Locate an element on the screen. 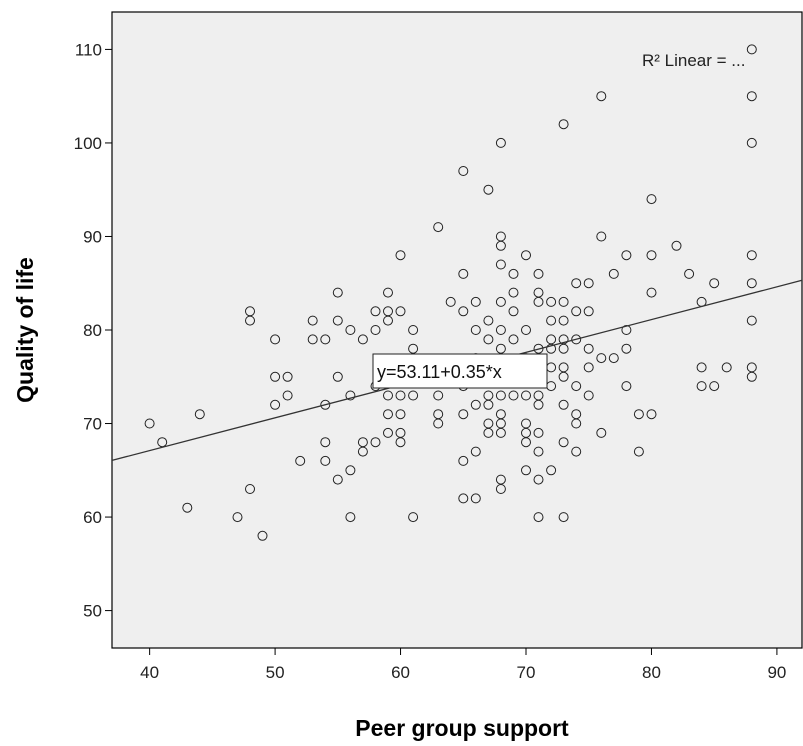 The image size is (803, 746). x-tick-label: 90 is located at coordinates (776, 672).